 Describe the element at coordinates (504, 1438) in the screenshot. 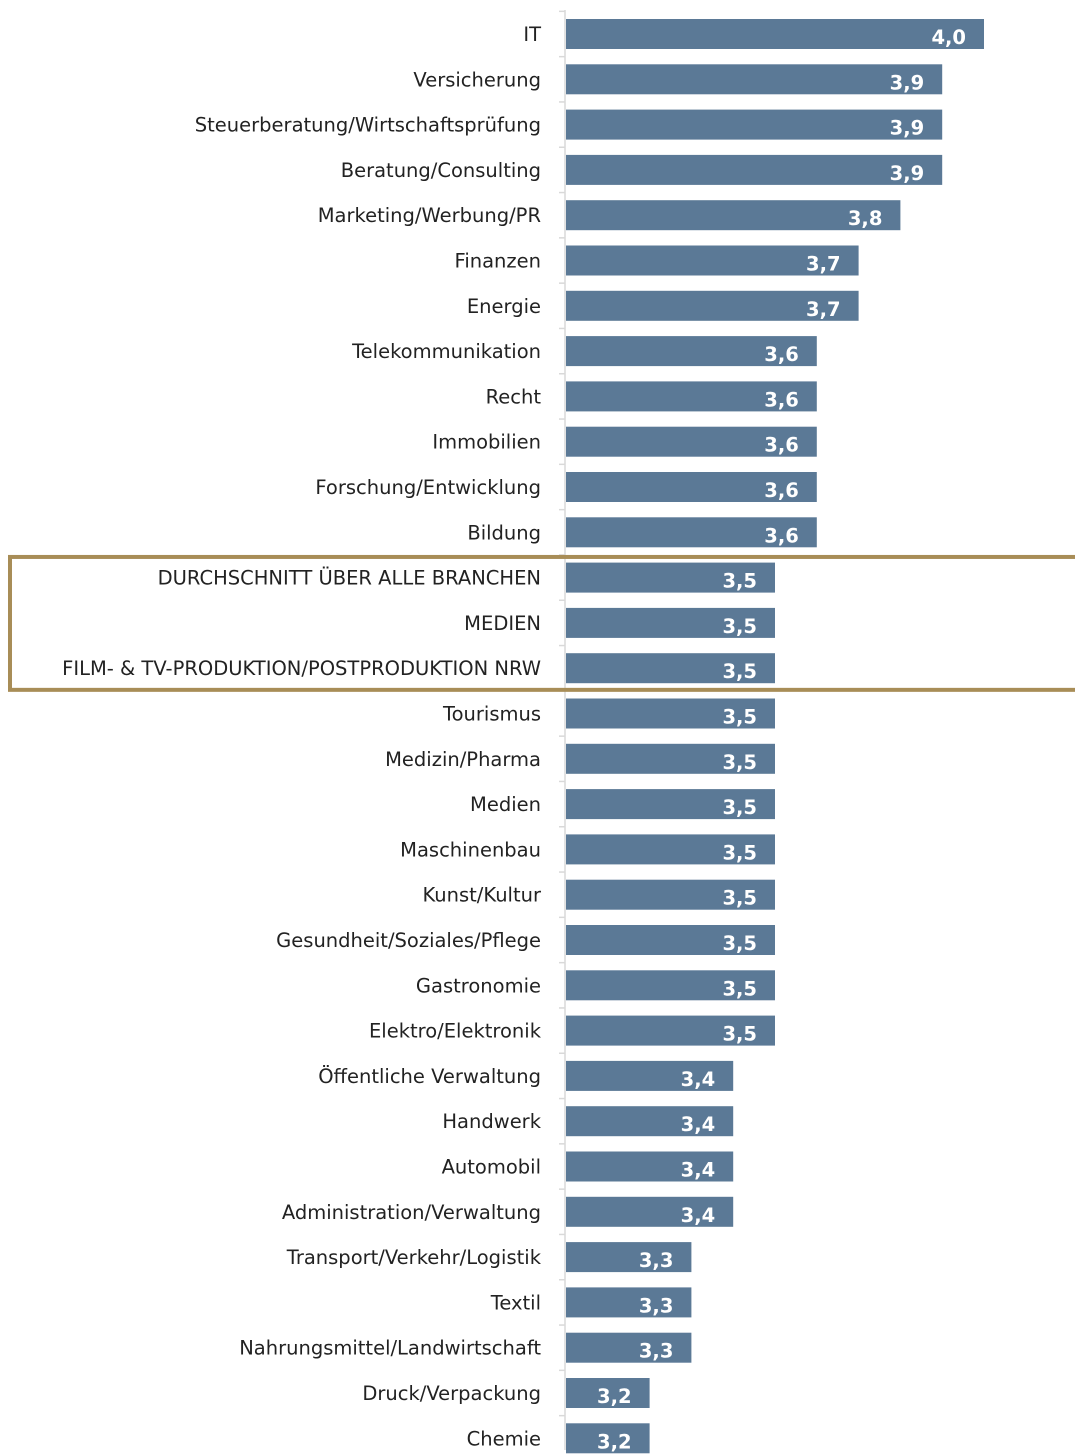

I see `category-label: Chemie` at that location.